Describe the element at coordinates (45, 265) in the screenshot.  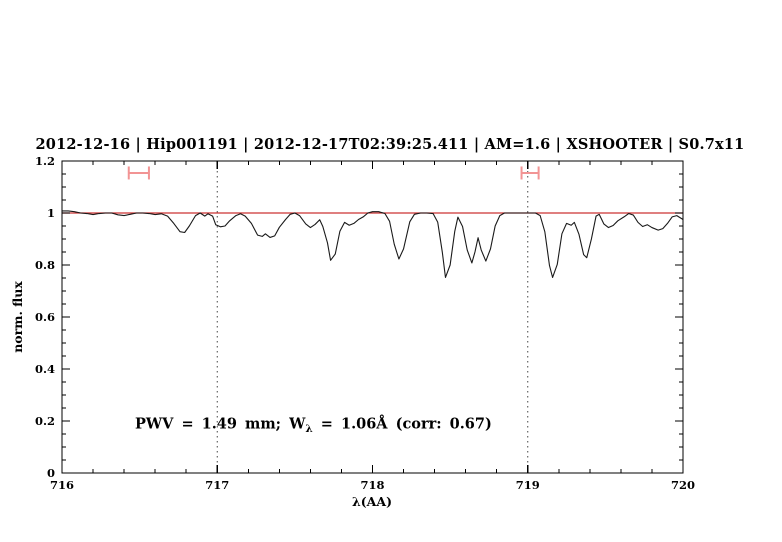
I see `y-tick-label-0.8: 0.8` at that location.